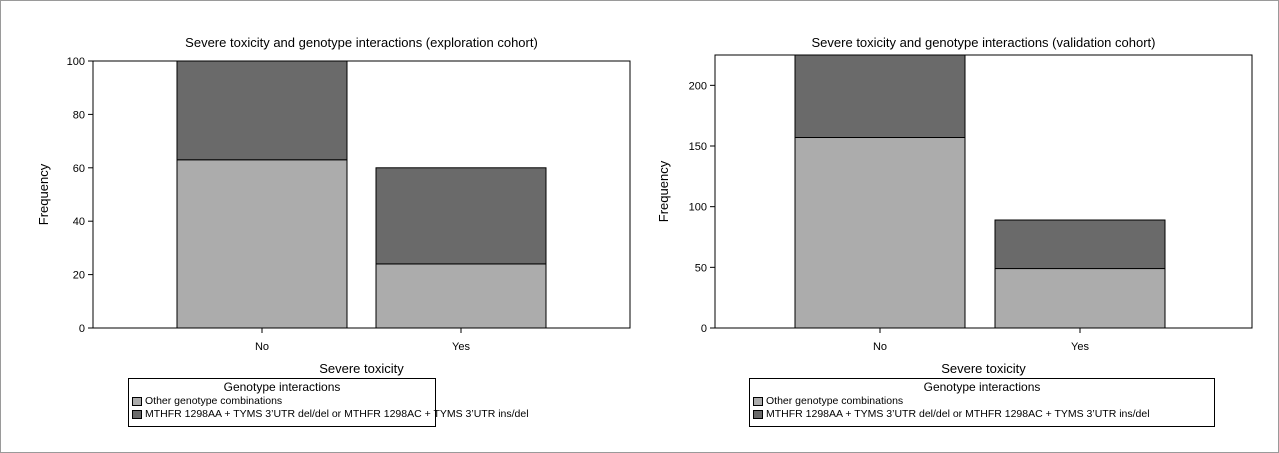 This screenshot has width=1279, height=453. Describe the element at coordinates (79, 222) in the screenshot. I see `y-tick-label: 40` at that location.